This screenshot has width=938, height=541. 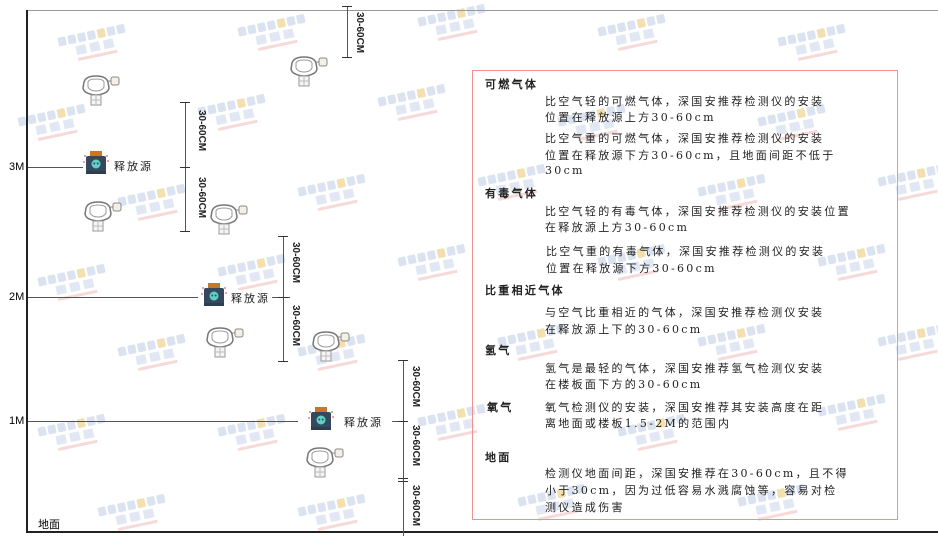 I want to click on text-line: 离地面或楼板1.5-2M的范围内, so click(x=638, y=423).